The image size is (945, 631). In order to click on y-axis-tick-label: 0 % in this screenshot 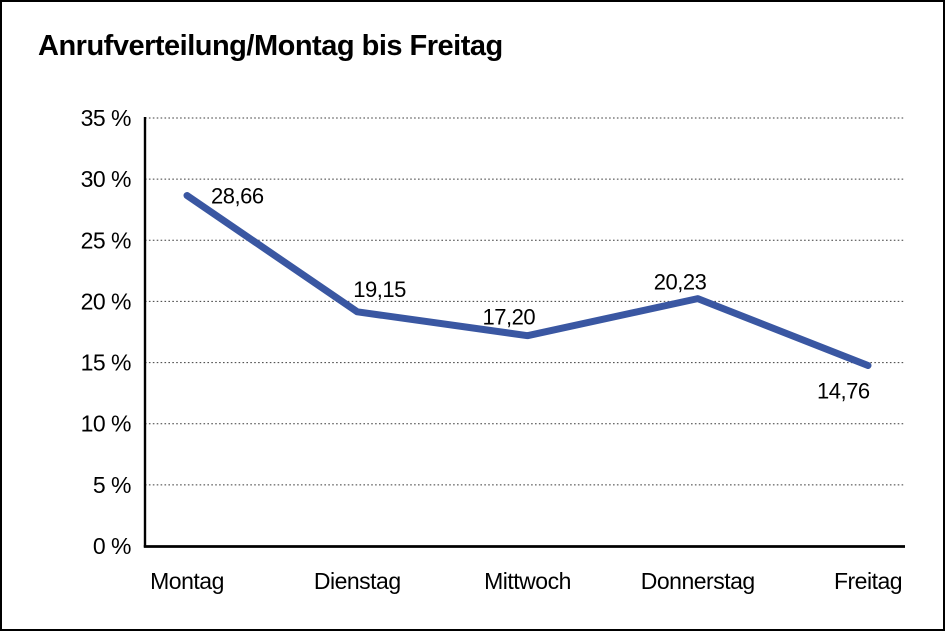, I will do `click(112, 546)`.